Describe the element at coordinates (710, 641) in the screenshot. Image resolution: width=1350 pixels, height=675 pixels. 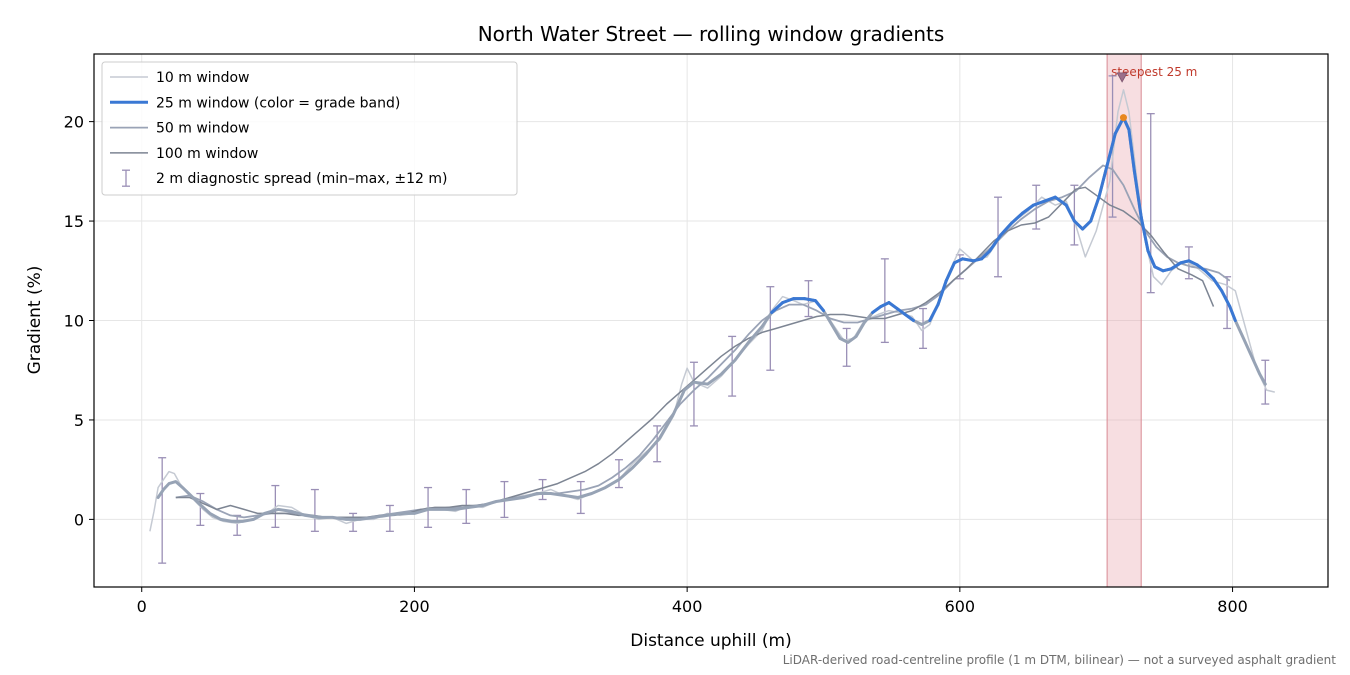
I see `x-axis-label: Distance uphill (m)` at that location.